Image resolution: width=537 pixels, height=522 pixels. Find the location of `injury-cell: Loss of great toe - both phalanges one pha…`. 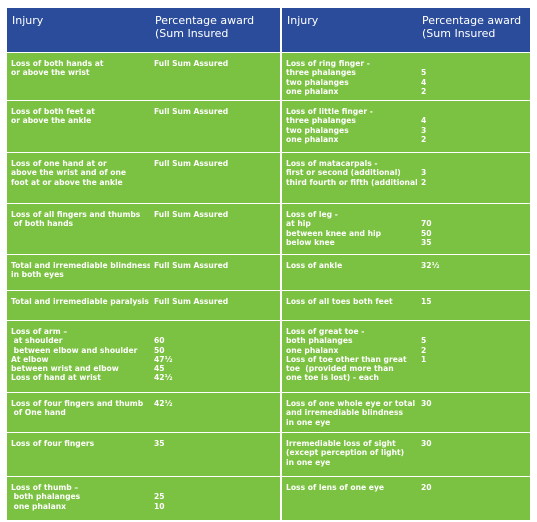

injury-cell: Loss of great toe - both phalanges one pha… is located at coordinates (349, 356).